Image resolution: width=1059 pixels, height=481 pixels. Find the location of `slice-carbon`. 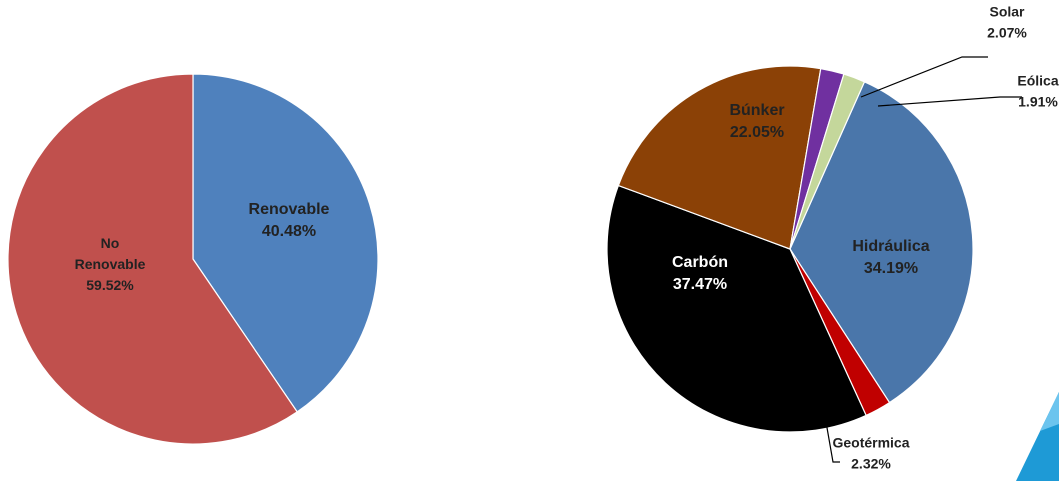

slice-carbon is located at coordinates (736, 308).